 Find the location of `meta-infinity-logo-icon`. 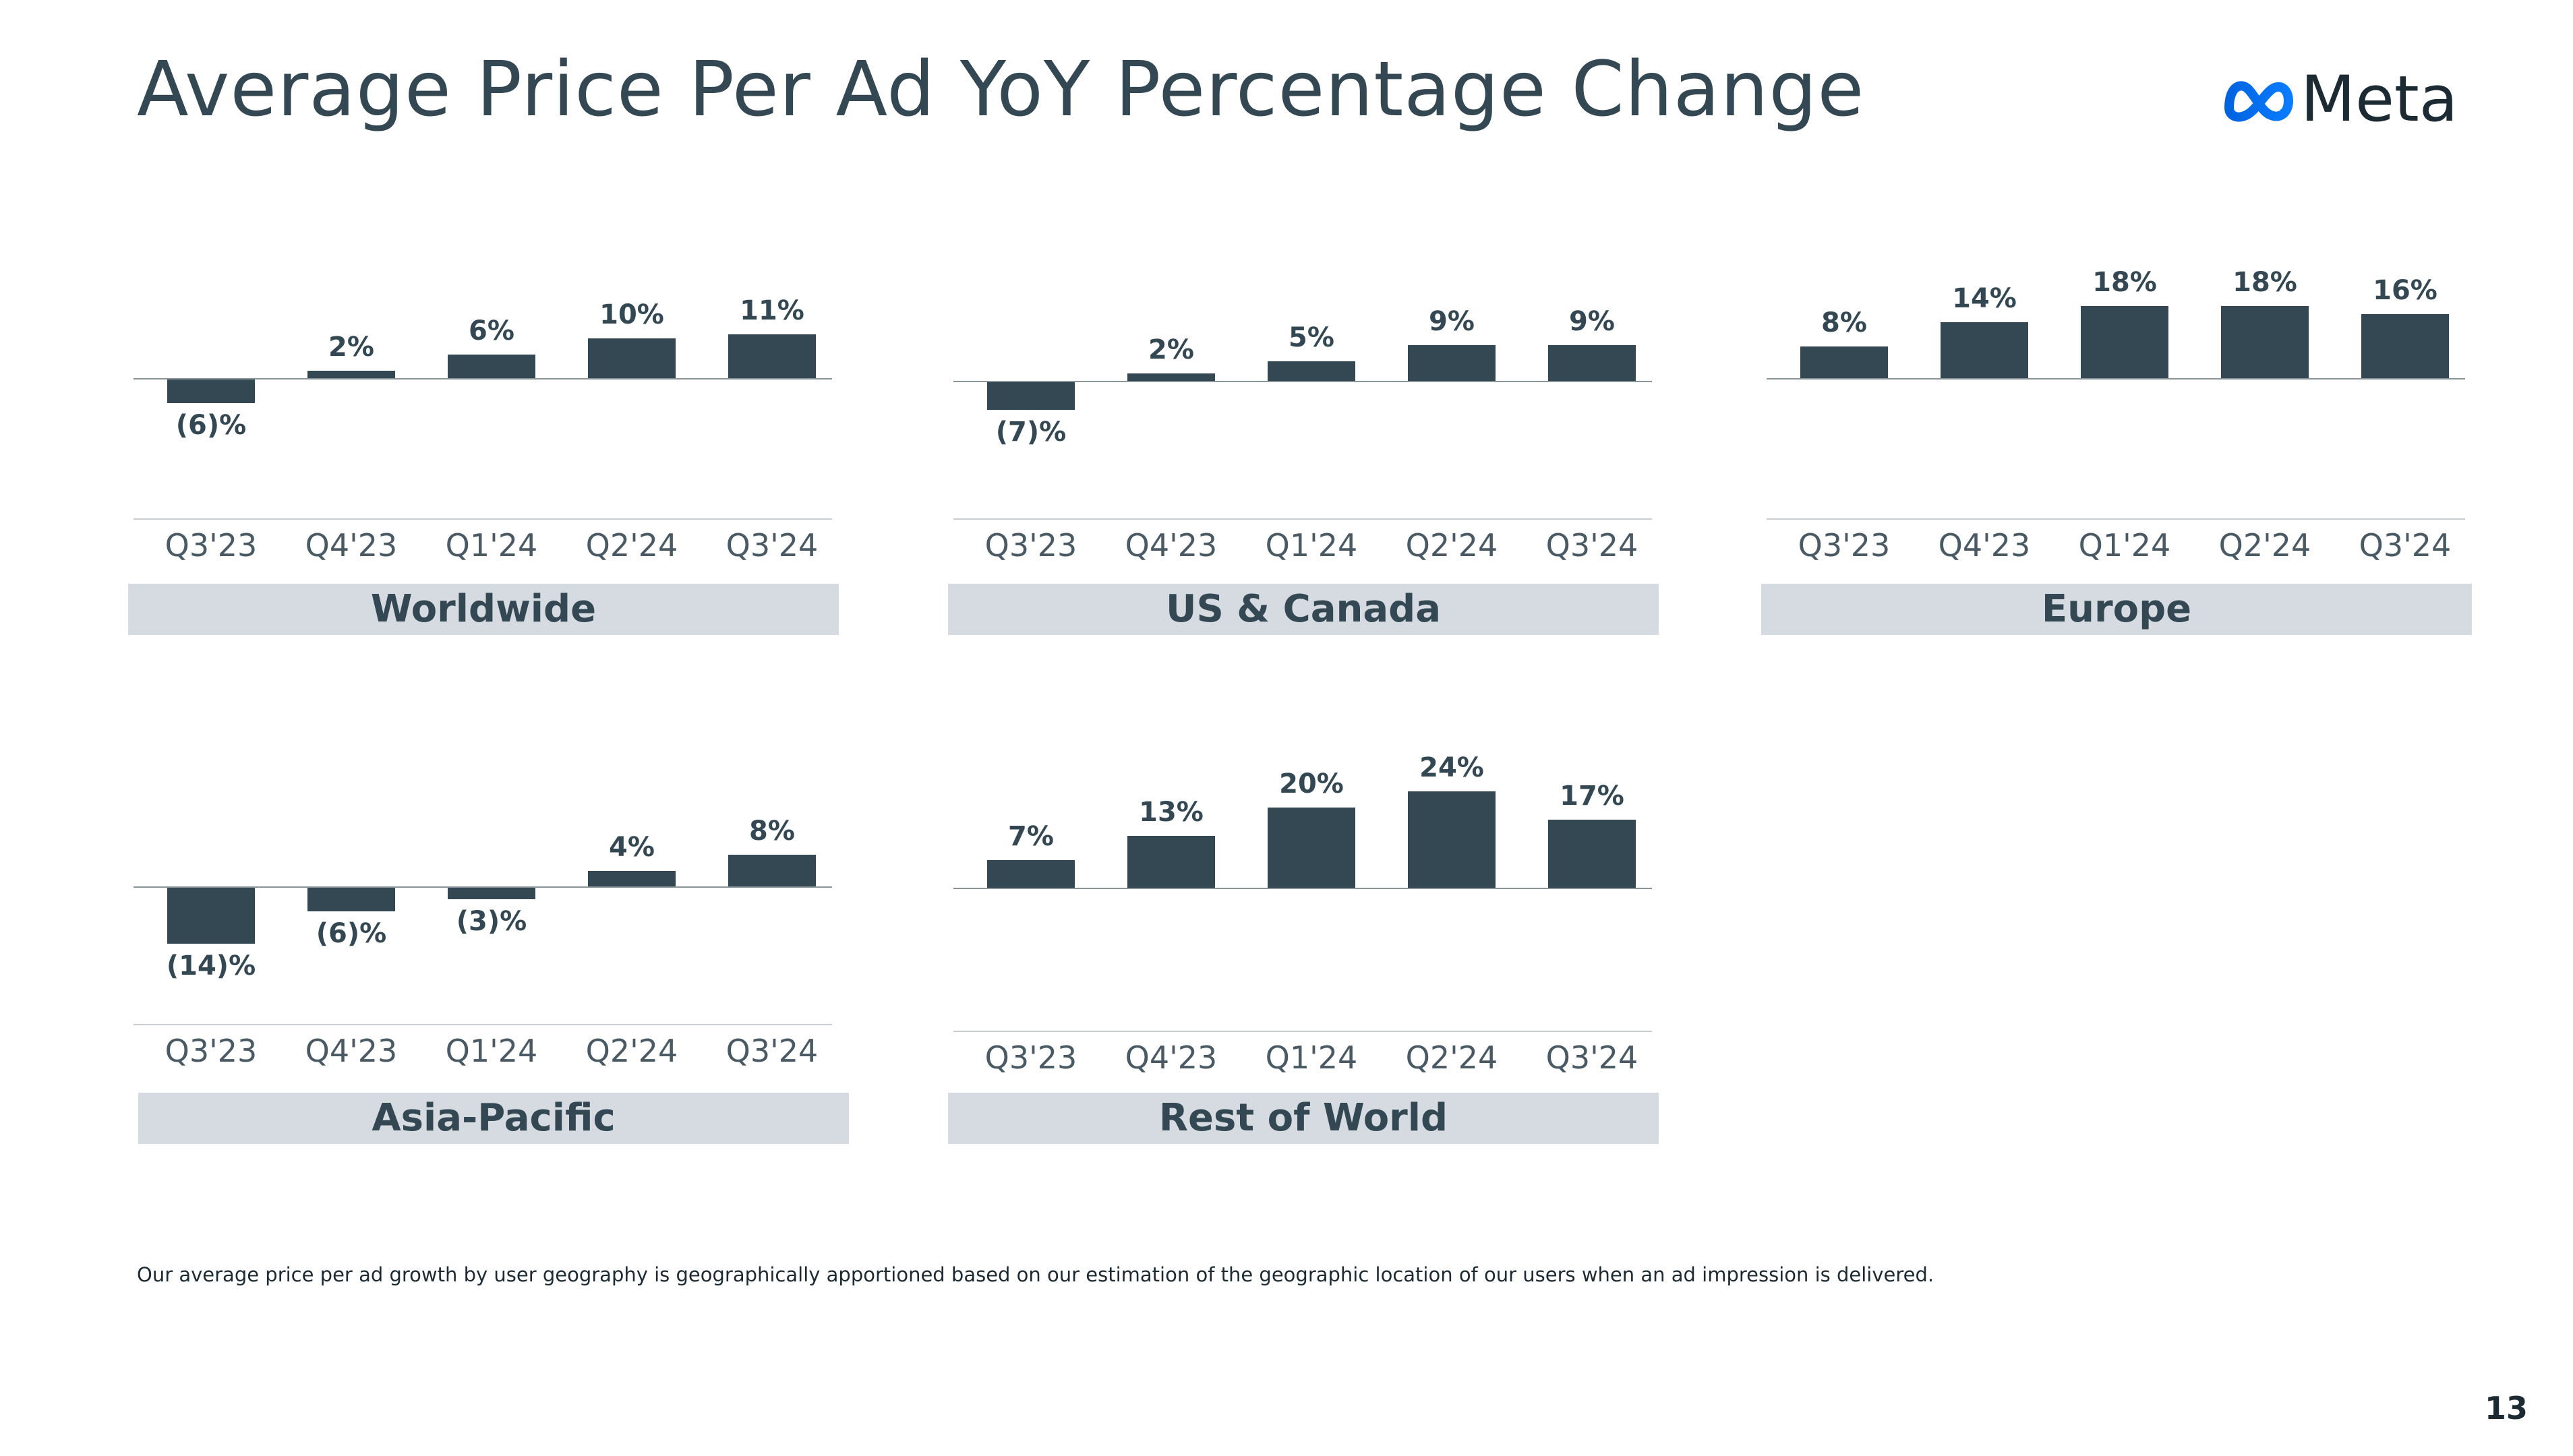

meta-infinity-logo-icon is located at coordinates (2258, 102).